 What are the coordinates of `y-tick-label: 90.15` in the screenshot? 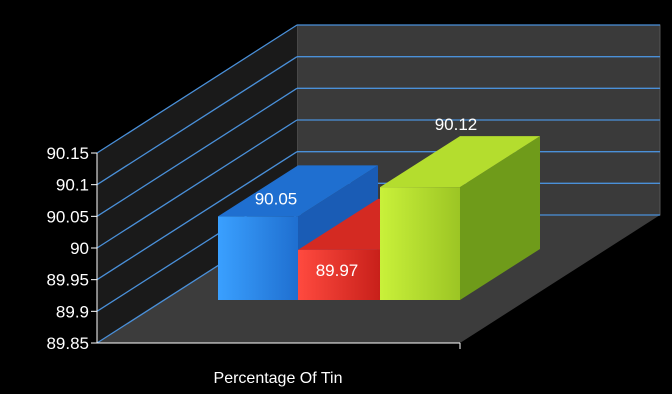 It's located at (67, 153).